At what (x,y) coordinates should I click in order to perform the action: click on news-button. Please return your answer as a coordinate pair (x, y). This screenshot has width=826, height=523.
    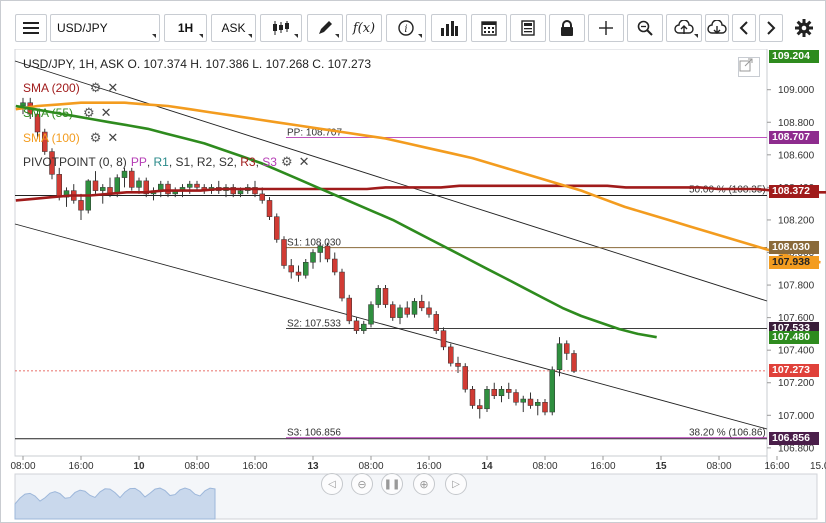
    Looking at the image, I should click on (528, 28).